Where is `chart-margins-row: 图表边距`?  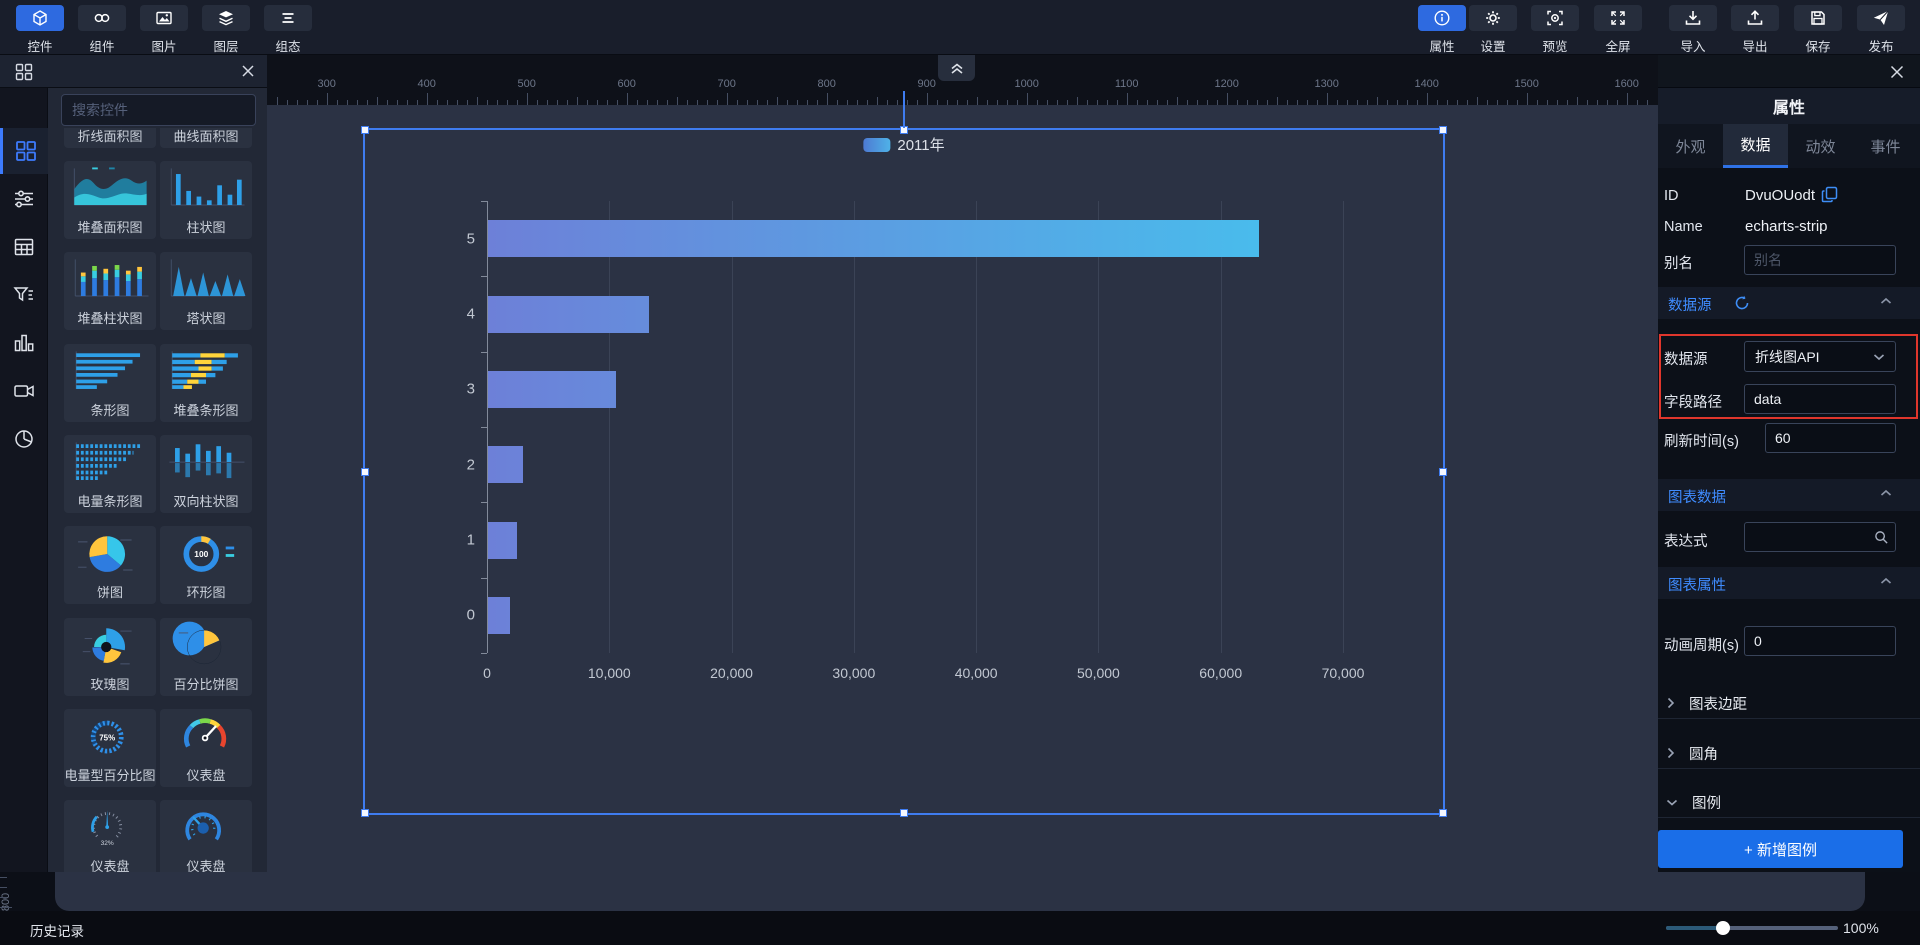 chart-margins-row: 图表边距 is located at coordinates (1780, 703).